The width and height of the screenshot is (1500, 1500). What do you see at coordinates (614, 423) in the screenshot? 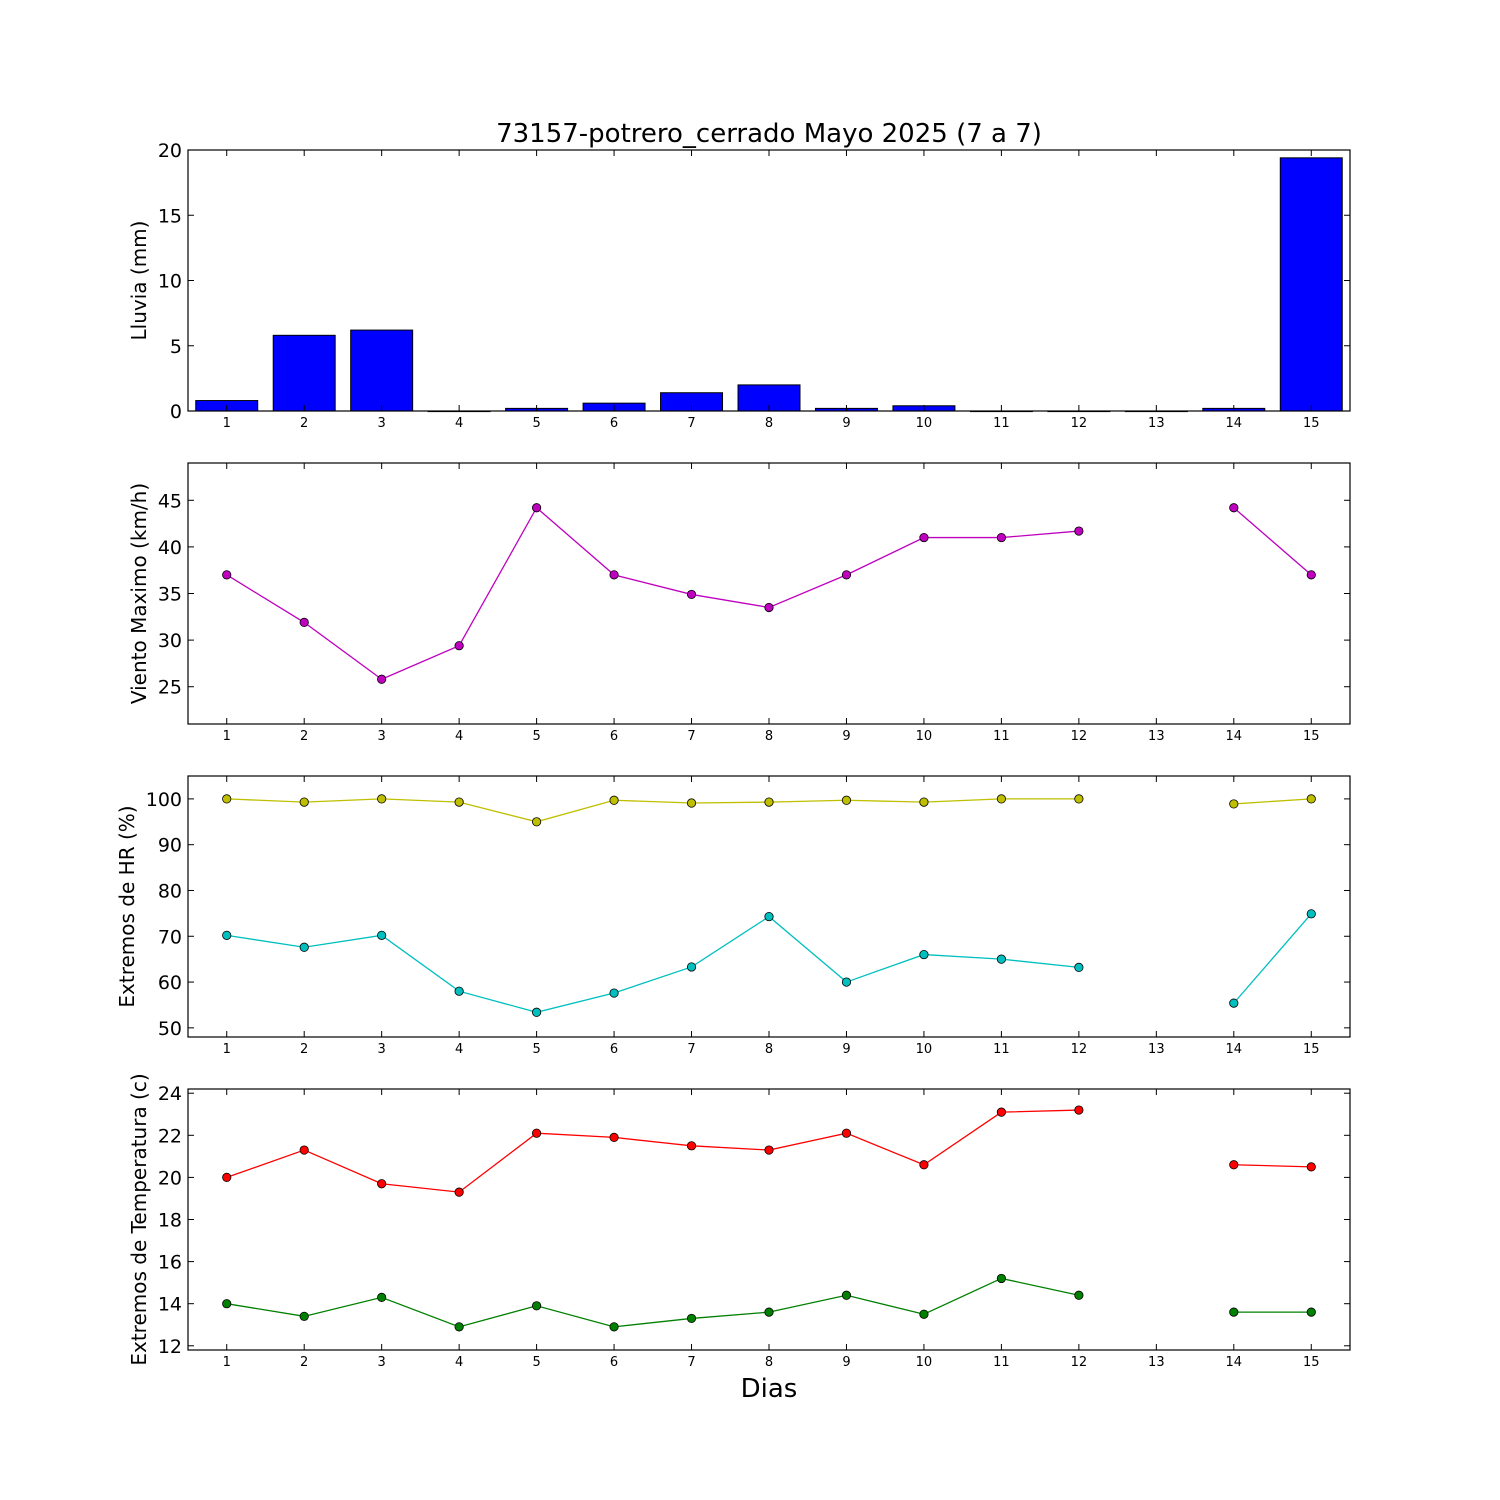
I see `x-tick-label: 6` at bounding box center [614, 423].